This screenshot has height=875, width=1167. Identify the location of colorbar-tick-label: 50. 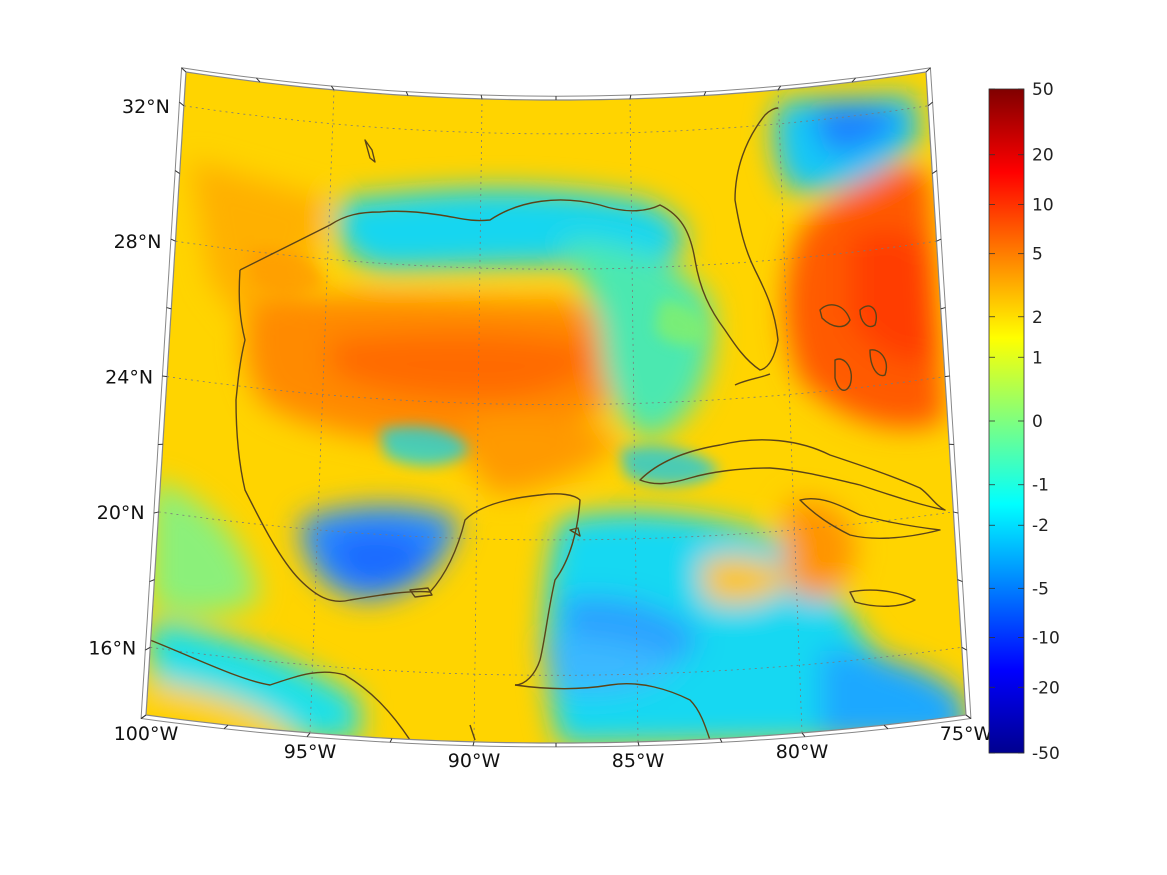
(1043, 90).